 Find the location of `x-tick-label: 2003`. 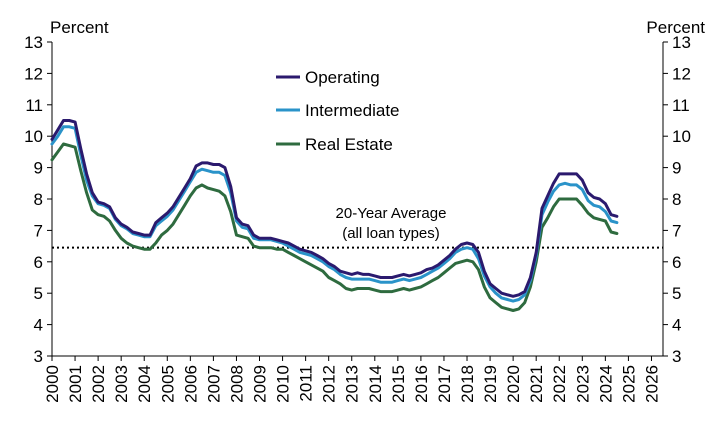

x-tick-label: 2003 is located at coordinates (121, 384).